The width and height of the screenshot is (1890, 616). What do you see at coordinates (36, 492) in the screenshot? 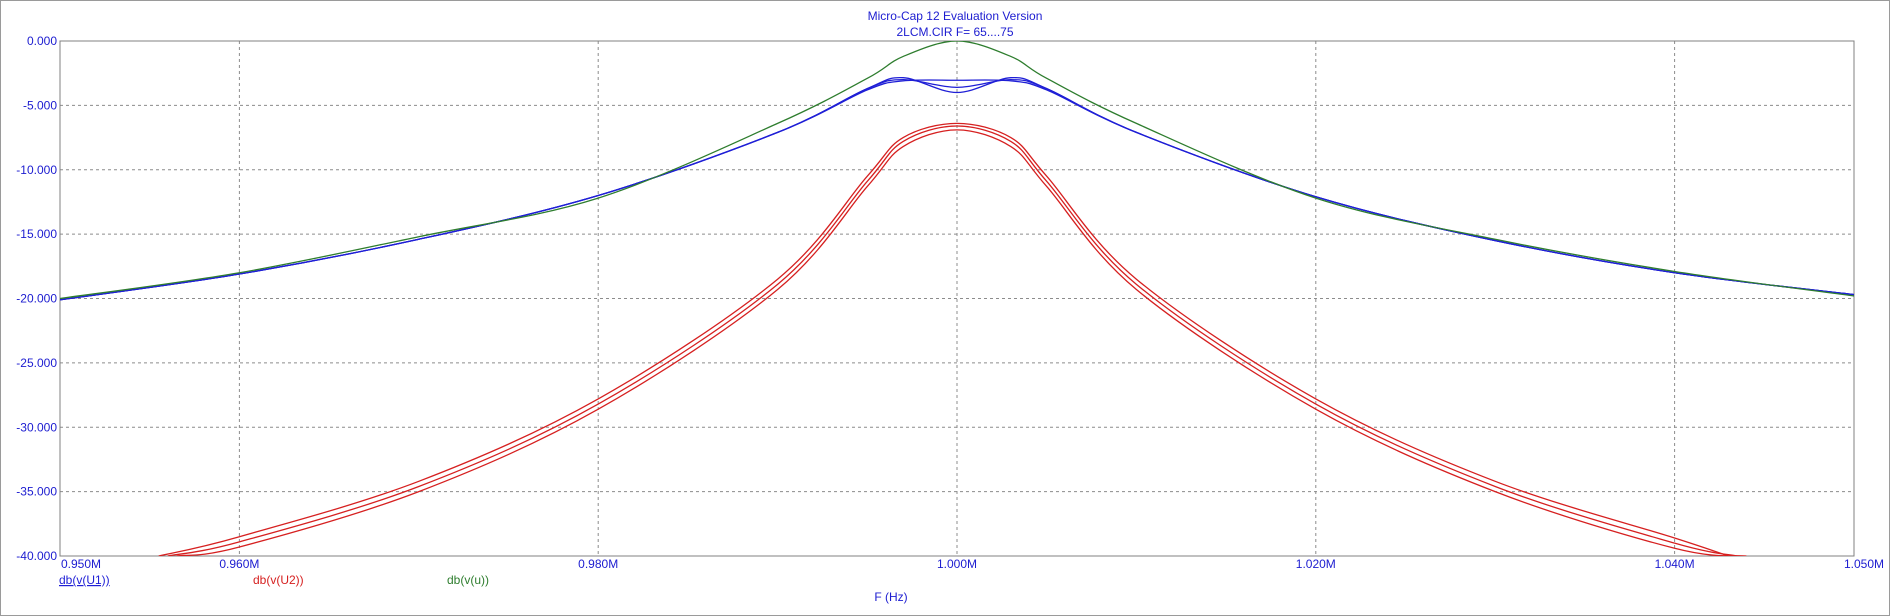
I see `y-tick-label: -35.000` at bounding box center [36, 492].